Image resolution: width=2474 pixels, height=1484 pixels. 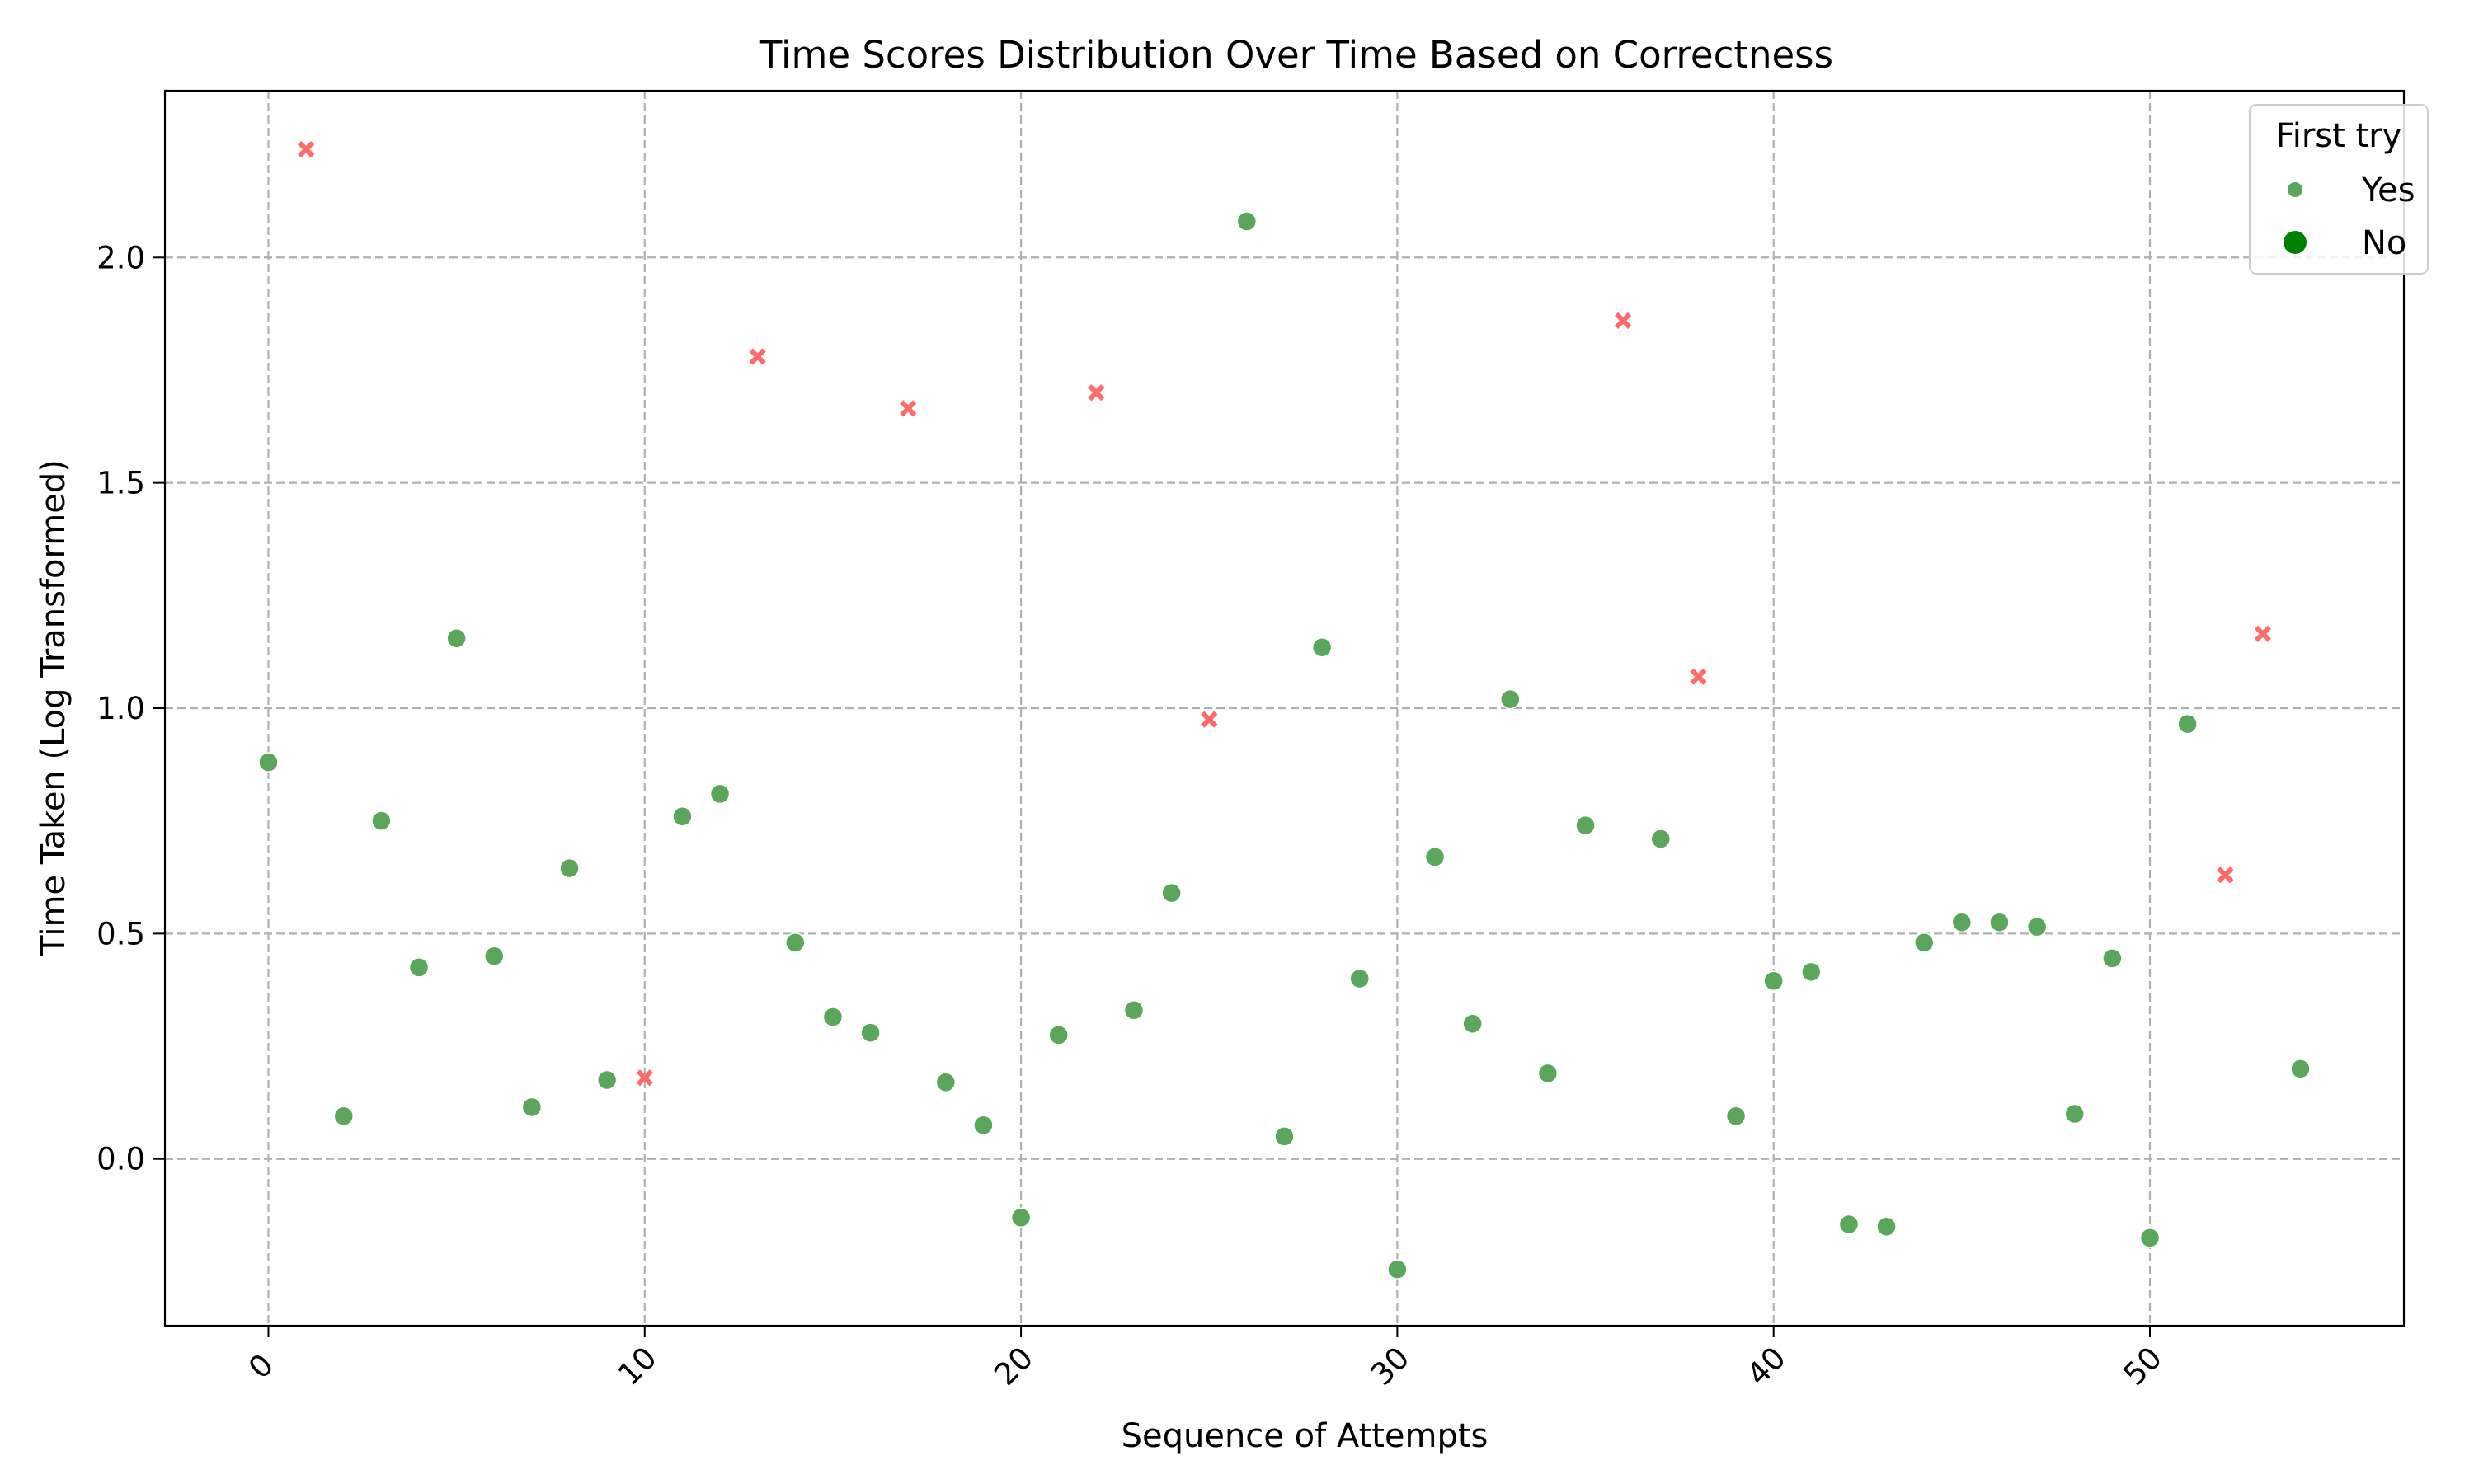 What do you see at coordinates (2388, 190) in the screenshot?
I see `legend-yes-label: Yes` at bounding box center [2388, 190].